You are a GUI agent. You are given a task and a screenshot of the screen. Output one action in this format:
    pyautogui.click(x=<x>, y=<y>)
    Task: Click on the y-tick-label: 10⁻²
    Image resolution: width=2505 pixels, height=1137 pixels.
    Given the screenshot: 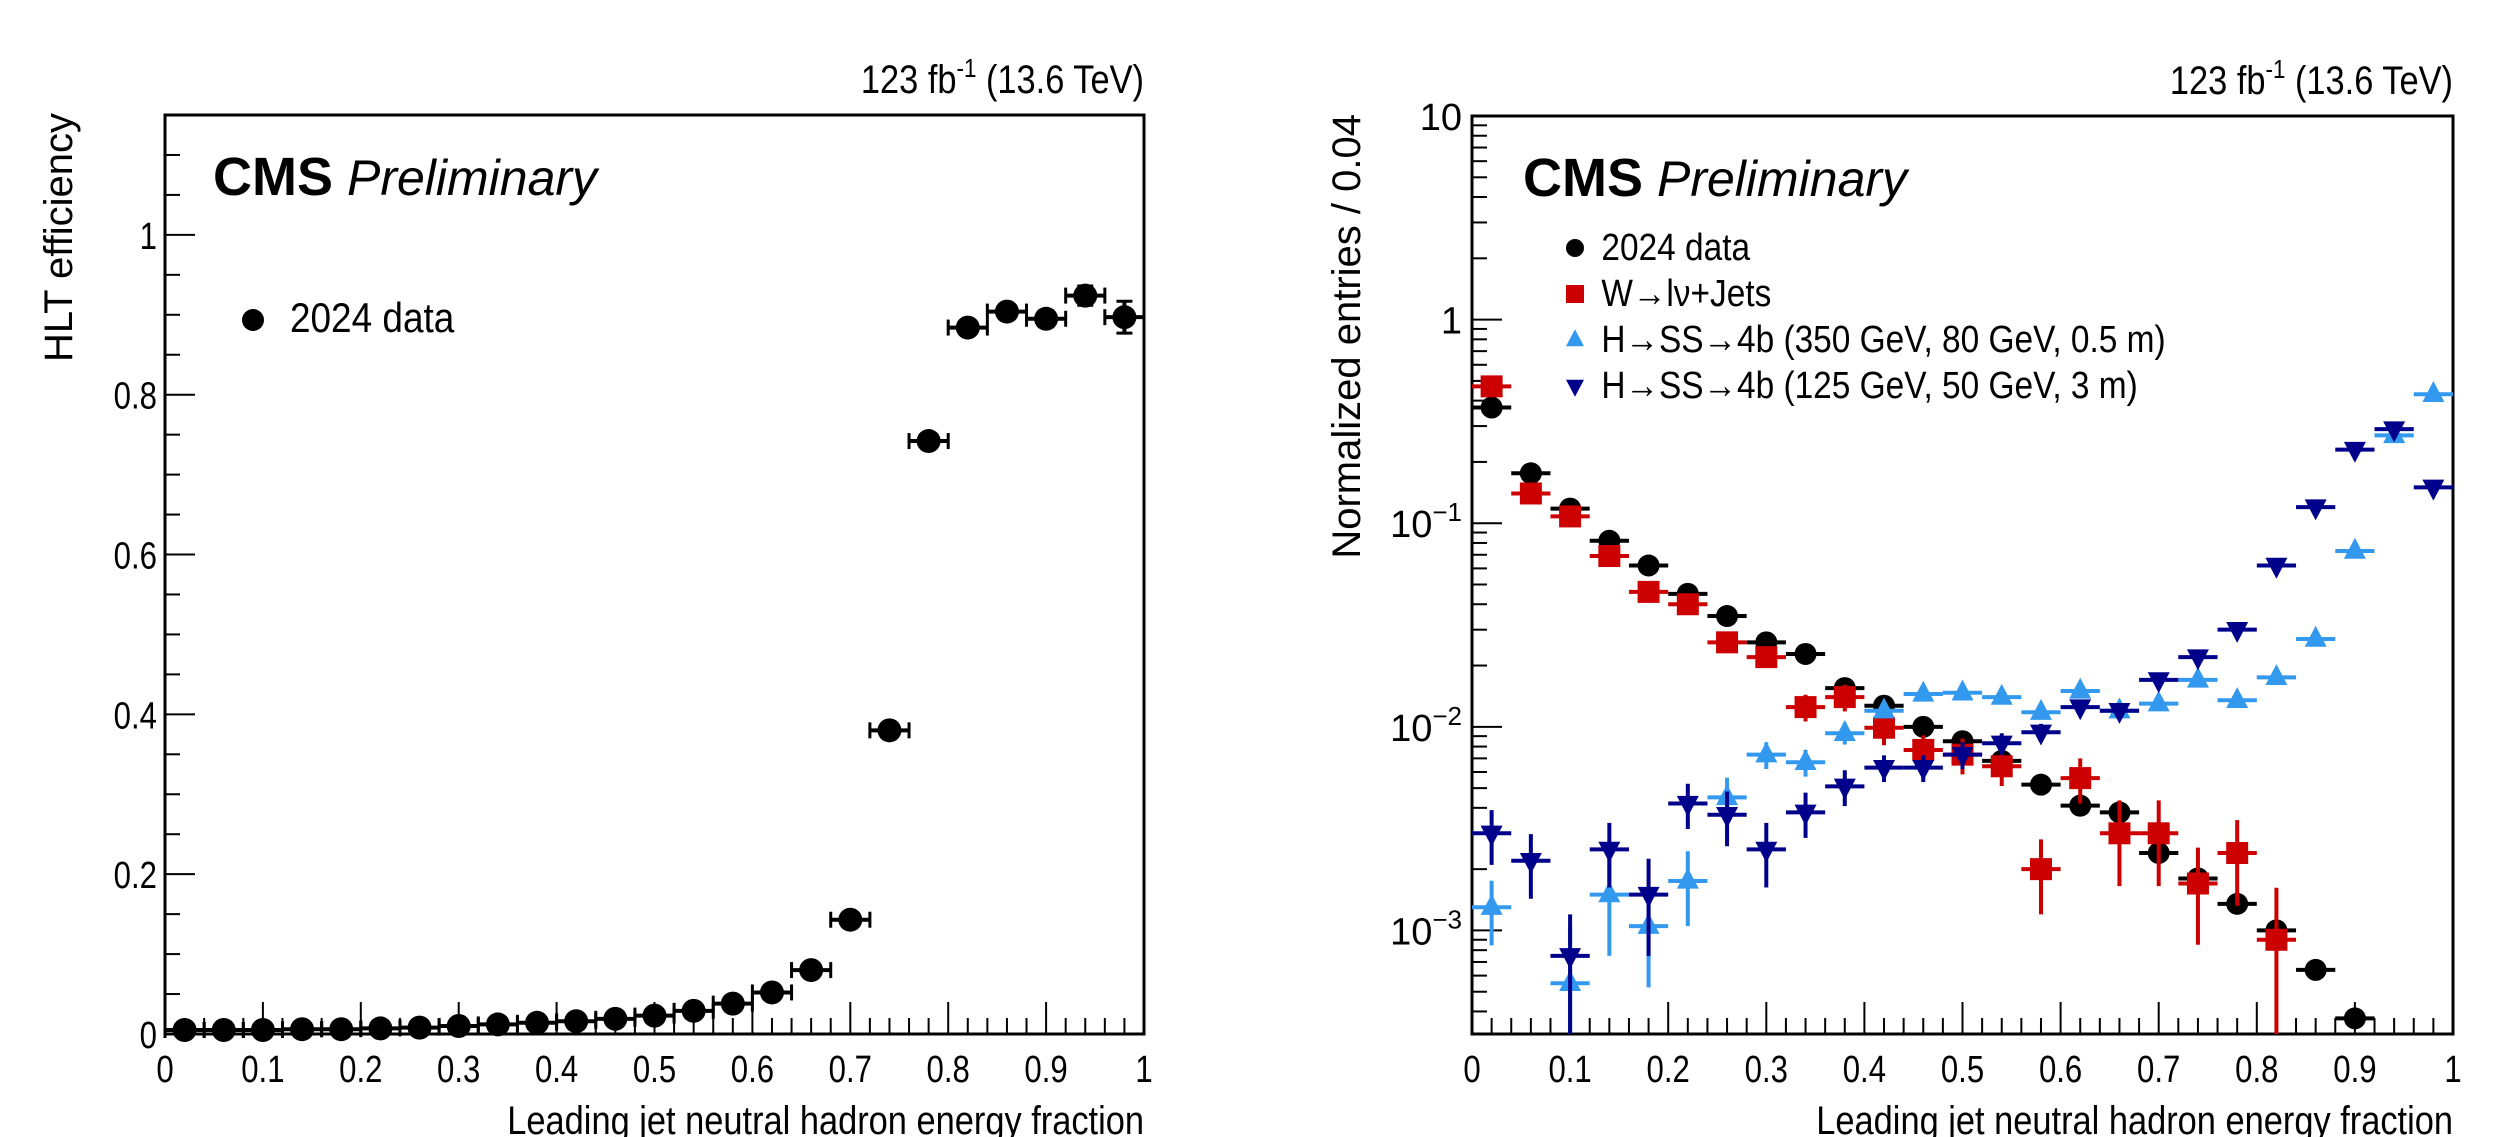 What is the action you would take?
    pyautogui.click(x=1426, y=725)
    